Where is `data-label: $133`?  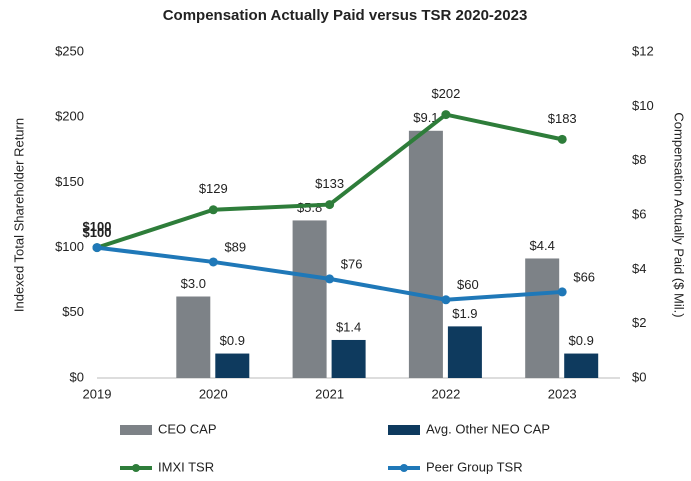 data-label: $133 is located at coordinates (329, 183).